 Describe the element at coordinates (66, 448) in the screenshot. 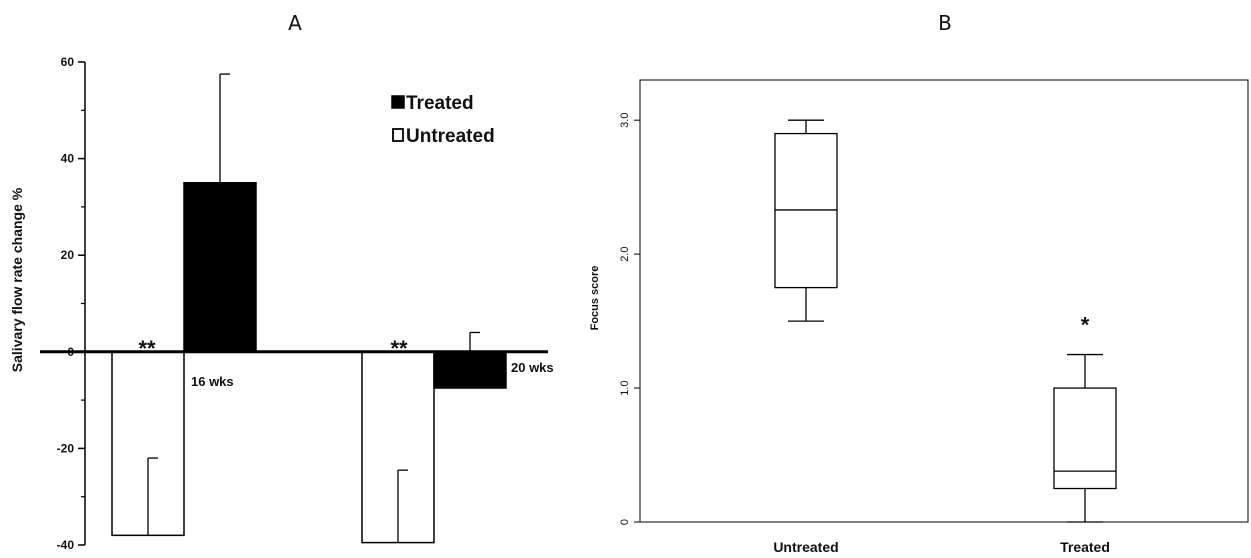

I see `panel-a-y-tick-label: -20` at that location.